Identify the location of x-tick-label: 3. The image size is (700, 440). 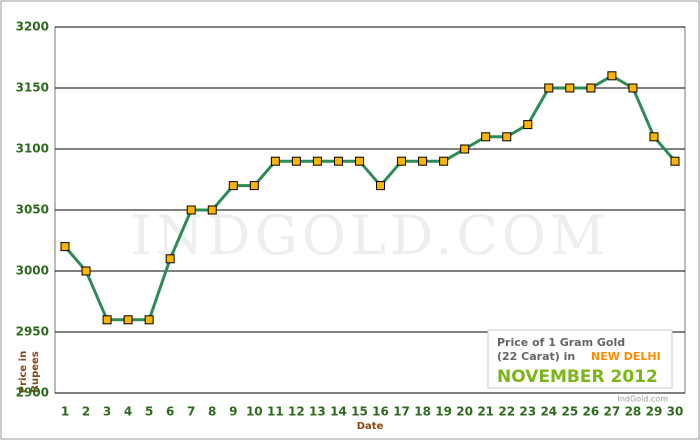
(107, 412).